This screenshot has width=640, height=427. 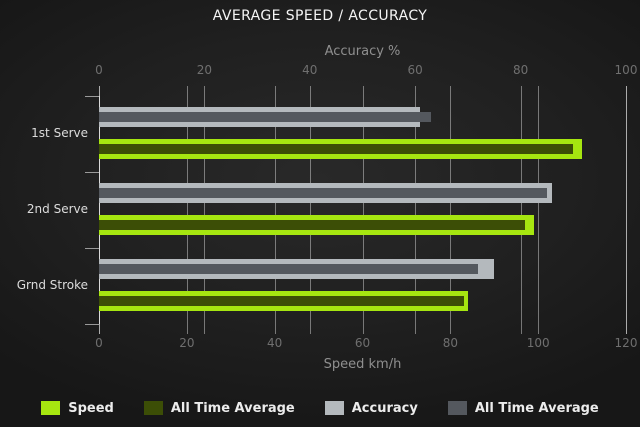 What do you see at coordinates (362, 364) in the screenshot?
I see `bottom-axis-title: Speed km/h` at bounding box center [362, 364].